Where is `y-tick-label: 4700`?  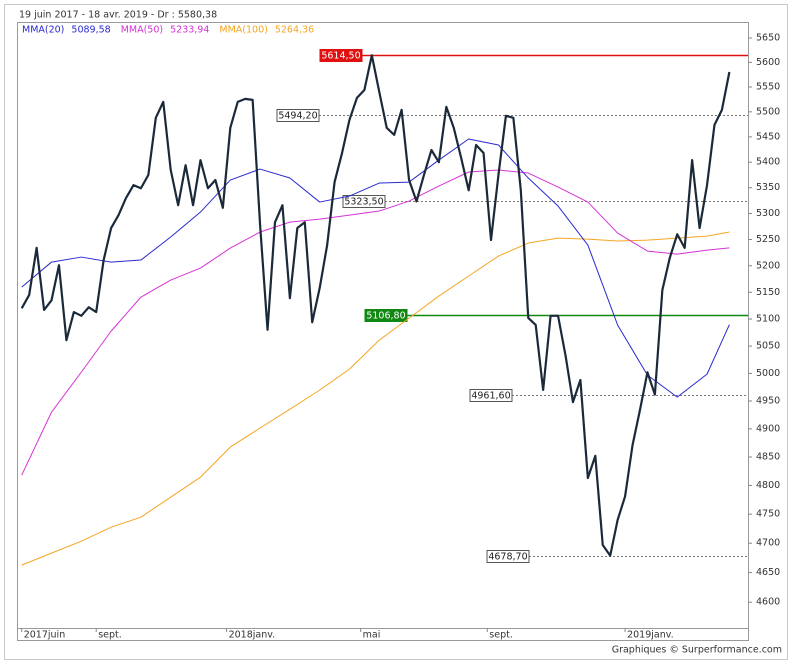
y-tick-label: 4700 is located at coordinates (768, 543).